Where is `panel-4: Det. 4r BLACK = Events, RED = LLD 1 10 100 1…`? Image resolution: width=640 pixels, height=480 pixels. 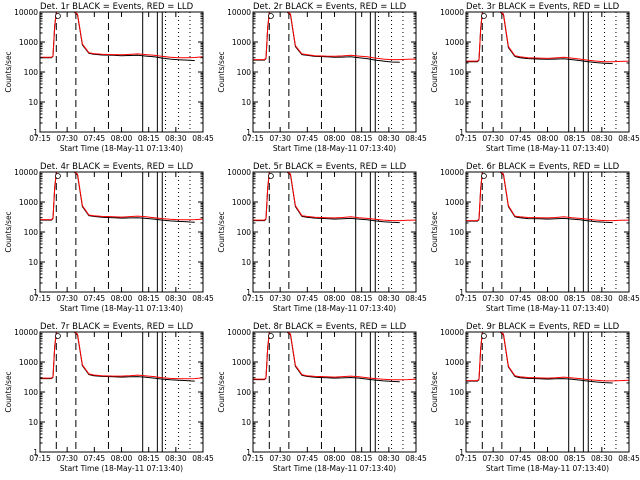
panel-4: Det. 4r BLACK = Events, RED = LLD 1 10 100 1… is located at coordinates (109, 237).